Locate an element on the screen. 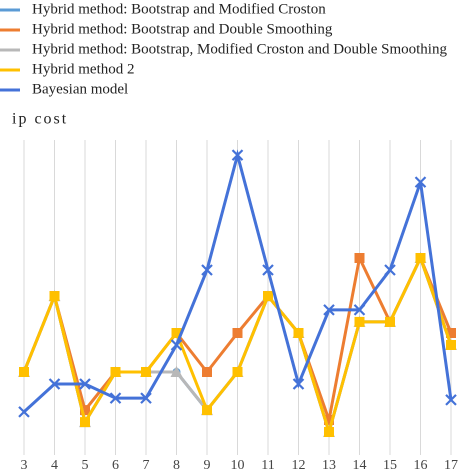 The image size is (474, 474). x-tick-label: 3 is located at coordinates (24, 465).